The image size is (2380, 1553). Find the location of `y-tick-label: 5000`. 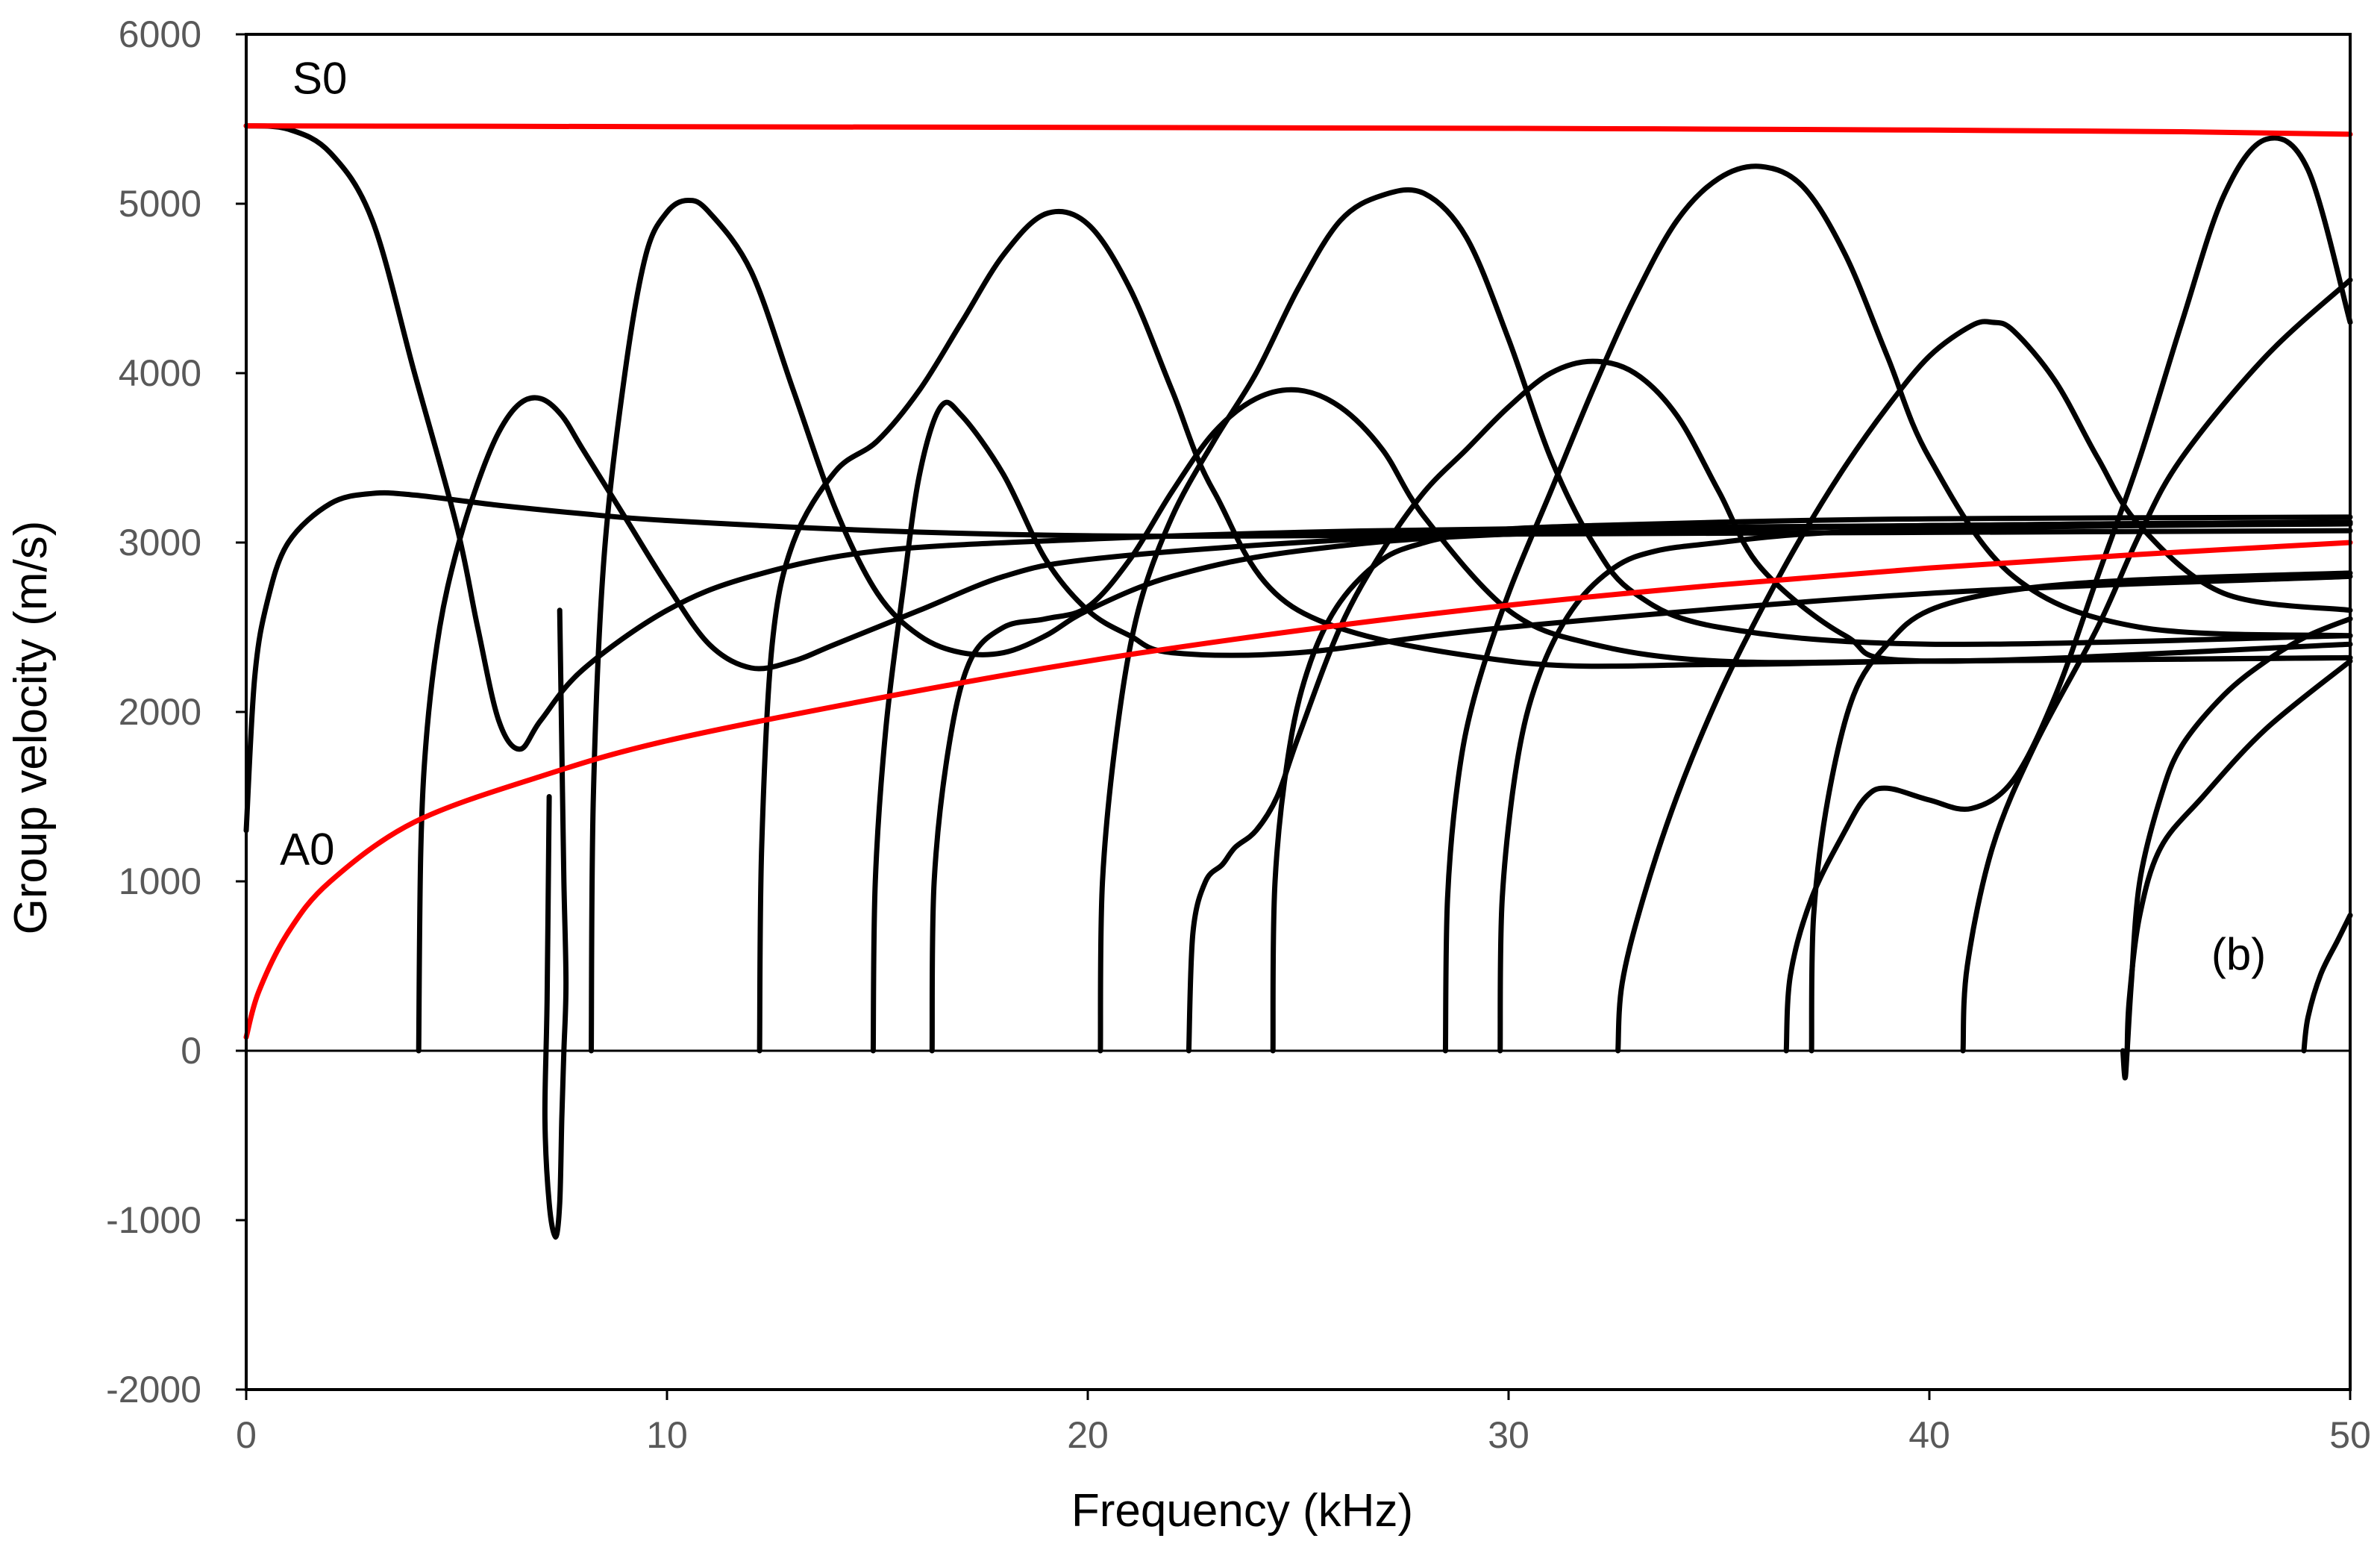

y-tick-label: 5000 is located at coordinates (160, 204).